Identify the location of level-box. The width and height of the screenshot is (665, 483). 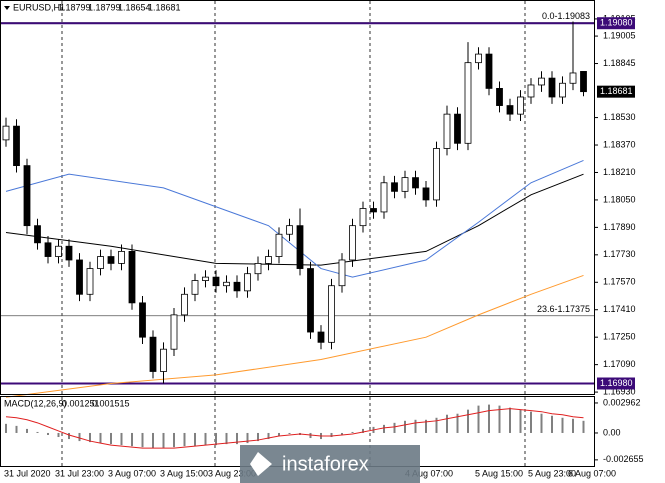
(616, 383).